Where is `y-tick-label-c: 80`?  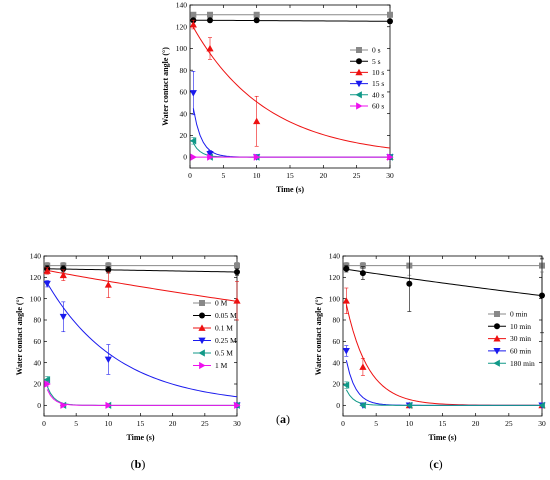
y-tick-label-c: 80 is located at coordinates (337, 320).